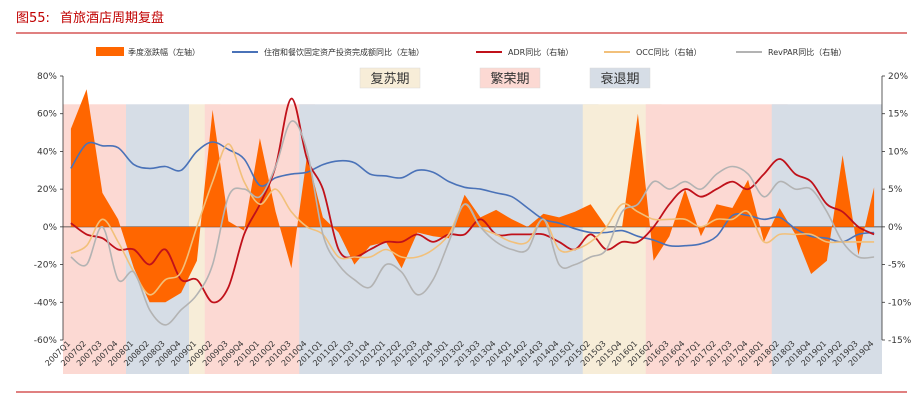 Image resolution: width=923 pixels, height=408 pixels. Describe the element at coordinates (164, 52) in the screenshot. I see `legend-label: 季度涨跌幅（左轴）` at that location.